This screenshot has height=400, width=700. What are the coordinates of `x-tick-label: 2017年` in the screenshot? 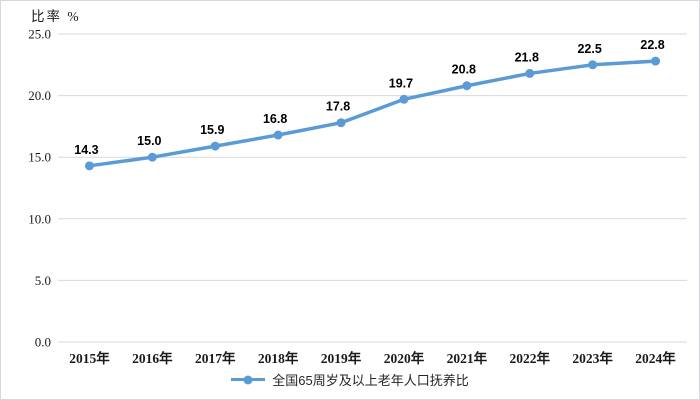 It's located at (215, 358).